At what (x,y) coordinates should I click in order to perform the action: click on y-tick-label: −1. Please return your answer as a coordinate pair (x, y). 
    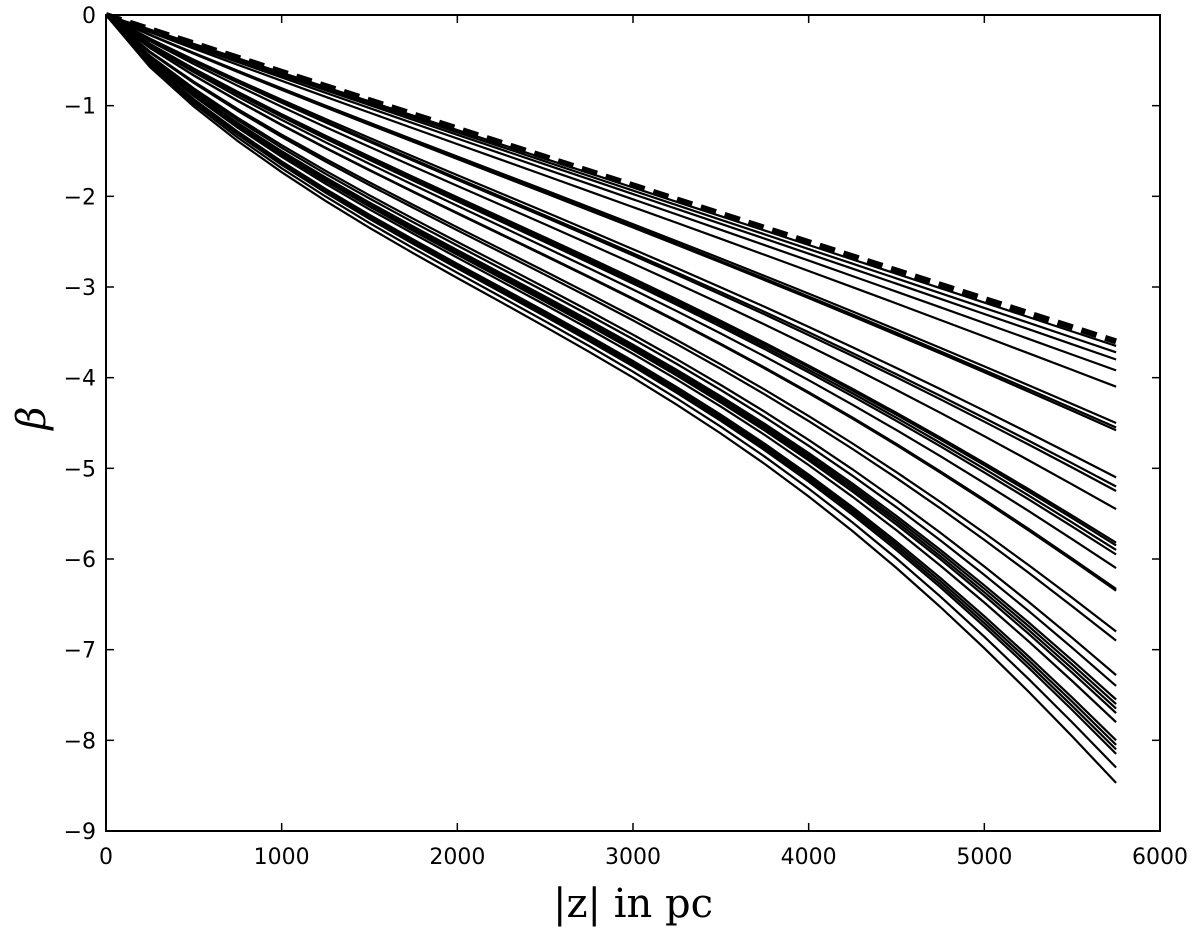
    Looking at the image, I should click on (80, 107).